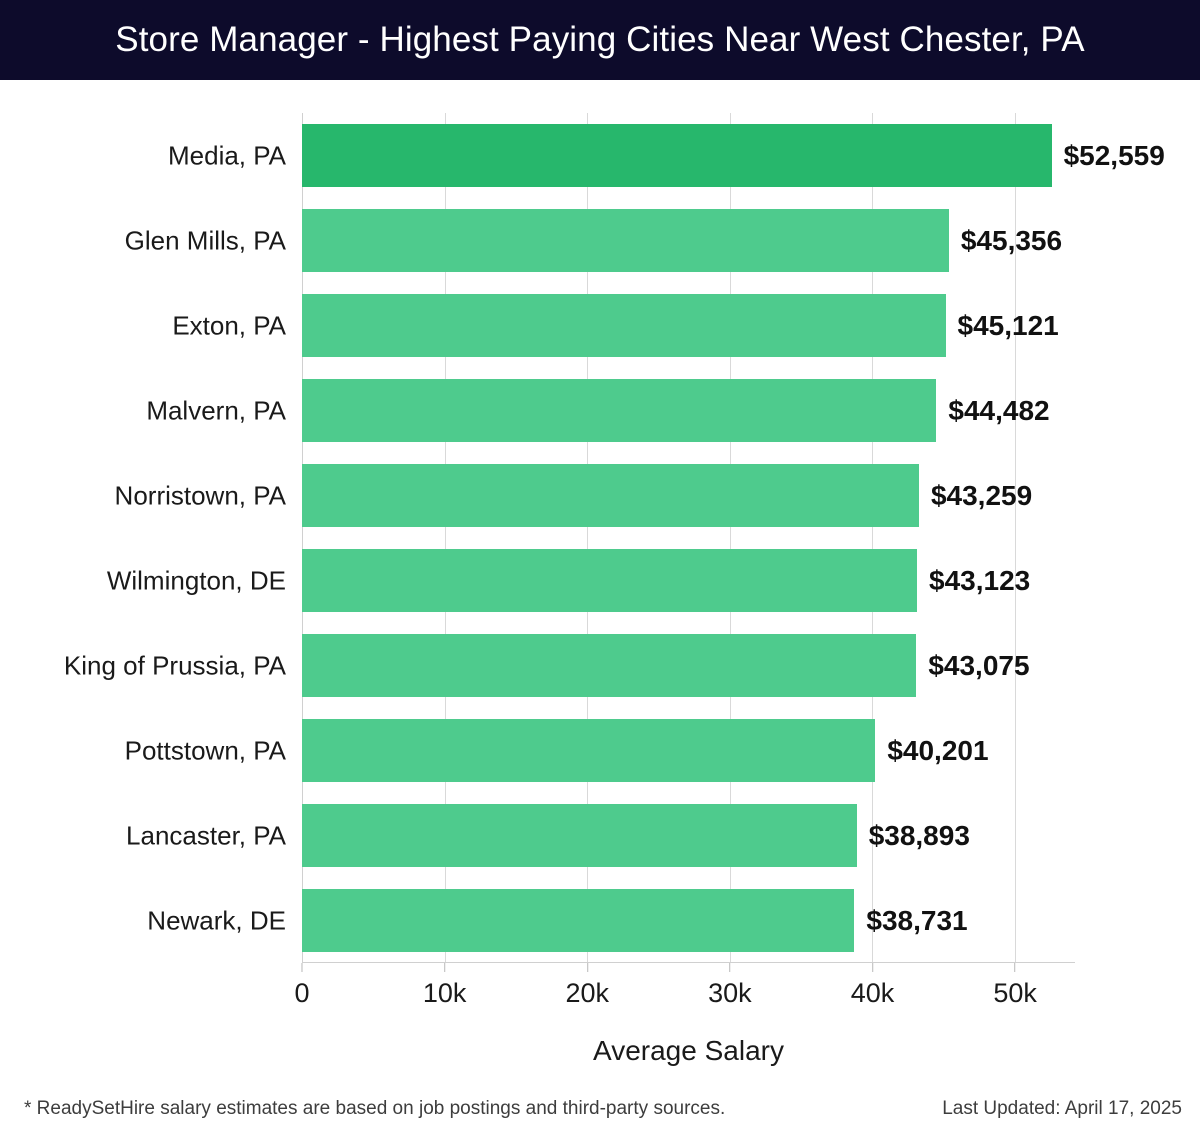 The image size is (1200, 1140). Describe the element at coordinates (196, 580) in the screenshot. I see `category-label: Wilmington, DE` at that location.